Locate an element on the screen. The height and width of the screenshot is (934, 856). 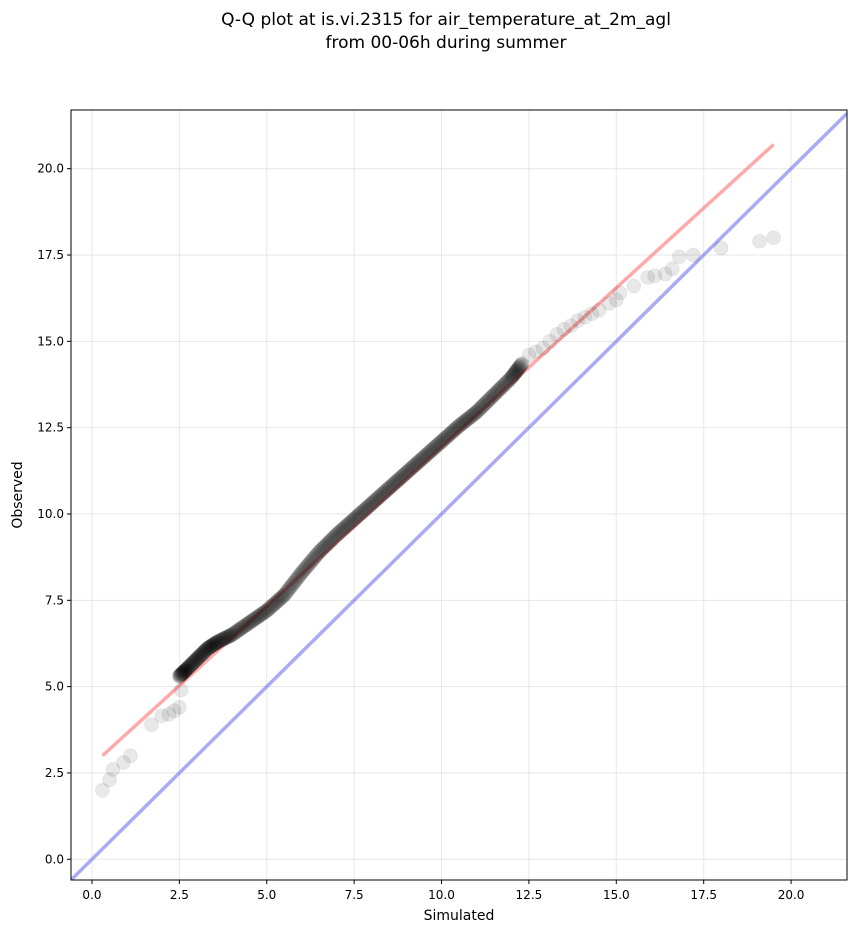
x-tick-label: 12.5 is located at coordinates (529, 895).